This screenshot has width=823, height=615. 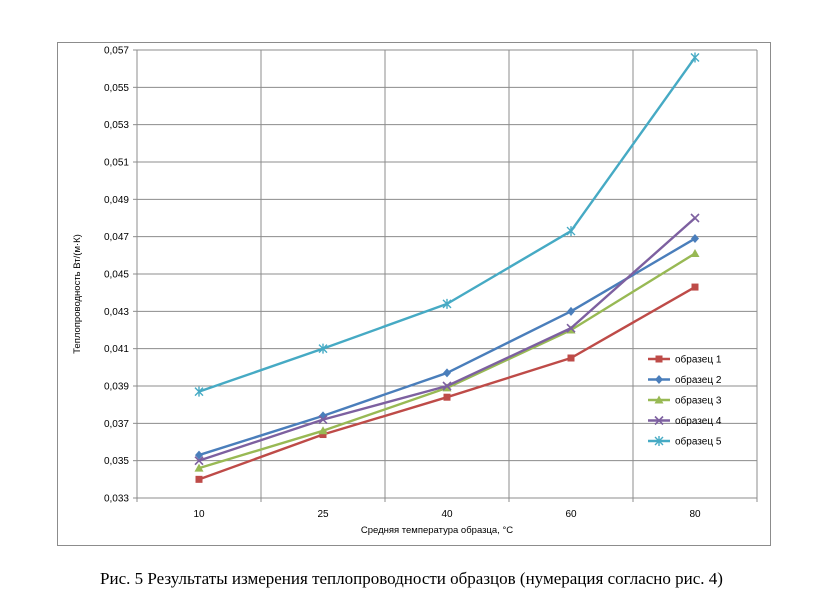 I want to click on y-tick-label: 0,053, so click(x=116, y=125).